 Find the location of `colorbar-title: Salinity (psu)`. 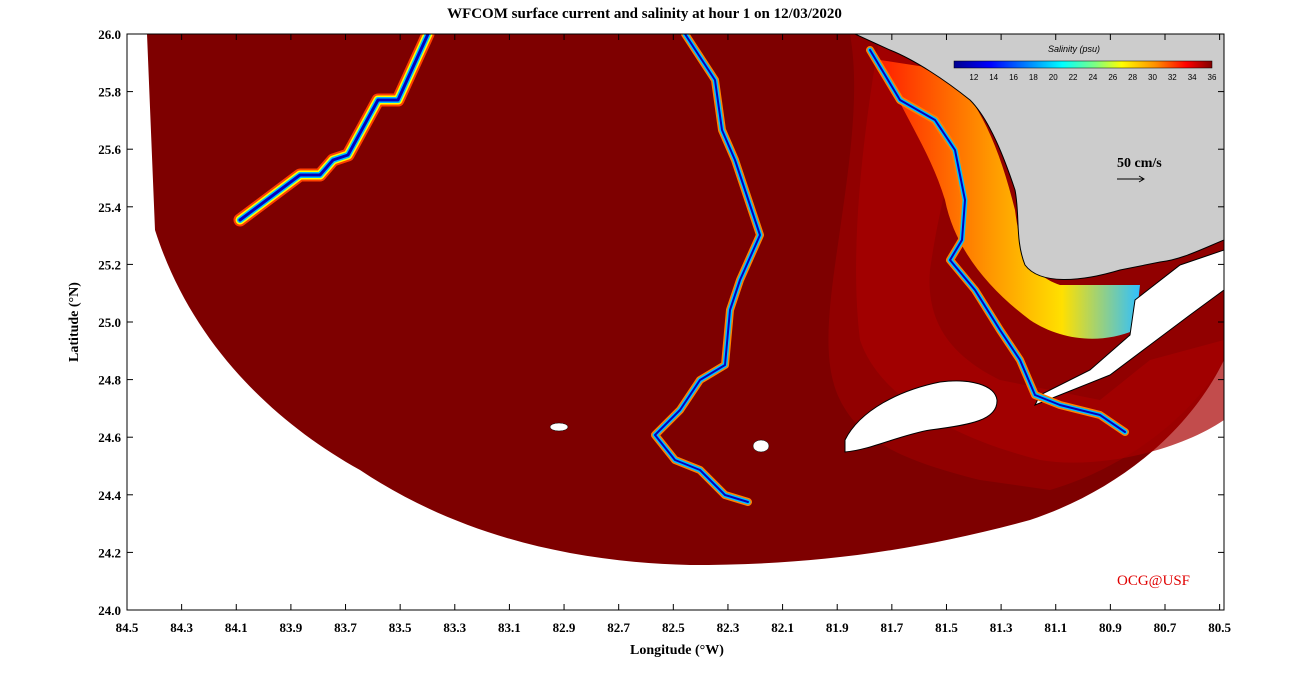

colorbar-title: Salinity (psu) is located at coordinates (1074, 49).